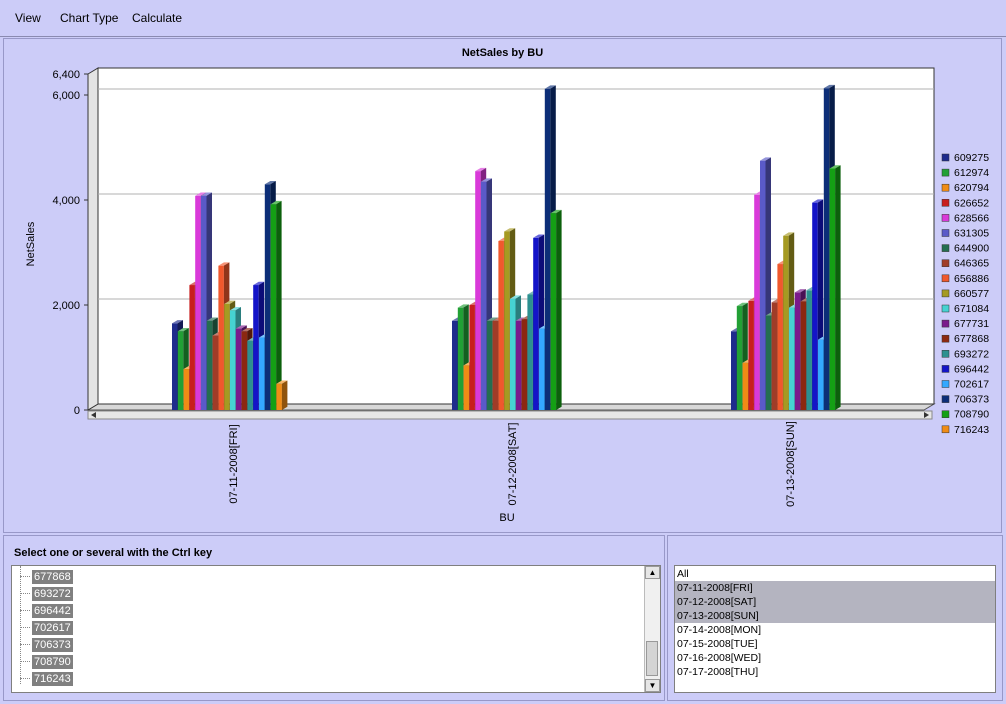 The width and height of the screenshot is (1006, 704). I want to click on x-tick-label: 07-11-2008[FRI], so click(234, 463).